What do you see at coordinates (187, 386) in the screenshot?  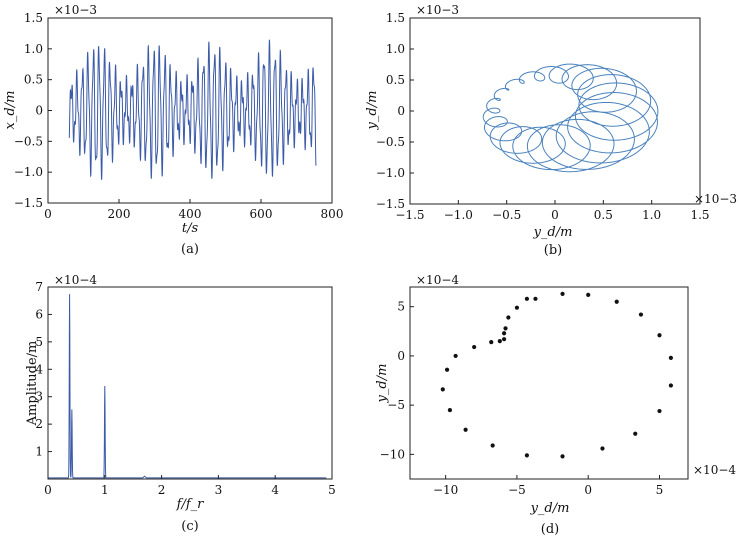 I see `chart-c-series-line` at bounding box center [187, 386].